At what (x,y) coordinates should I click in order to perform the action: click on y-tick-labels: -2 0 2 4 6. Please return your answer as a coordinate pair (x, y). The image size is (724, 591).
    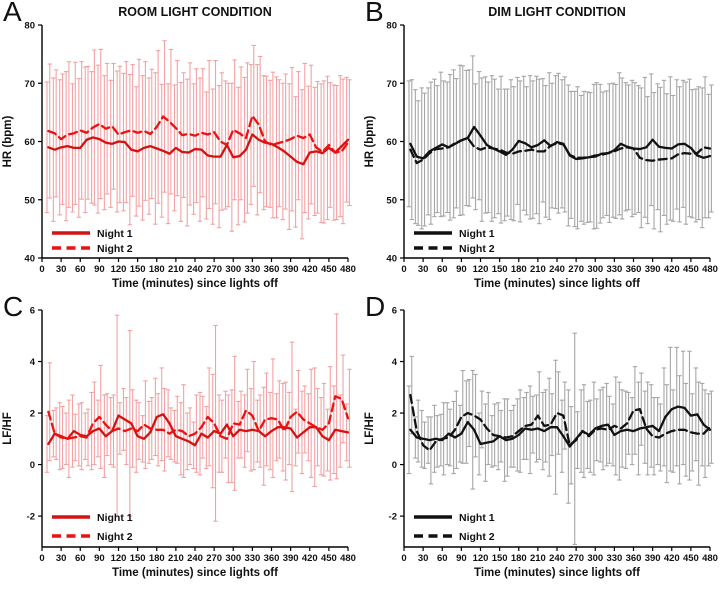
    Looking at the image, I should click on (393, 414).